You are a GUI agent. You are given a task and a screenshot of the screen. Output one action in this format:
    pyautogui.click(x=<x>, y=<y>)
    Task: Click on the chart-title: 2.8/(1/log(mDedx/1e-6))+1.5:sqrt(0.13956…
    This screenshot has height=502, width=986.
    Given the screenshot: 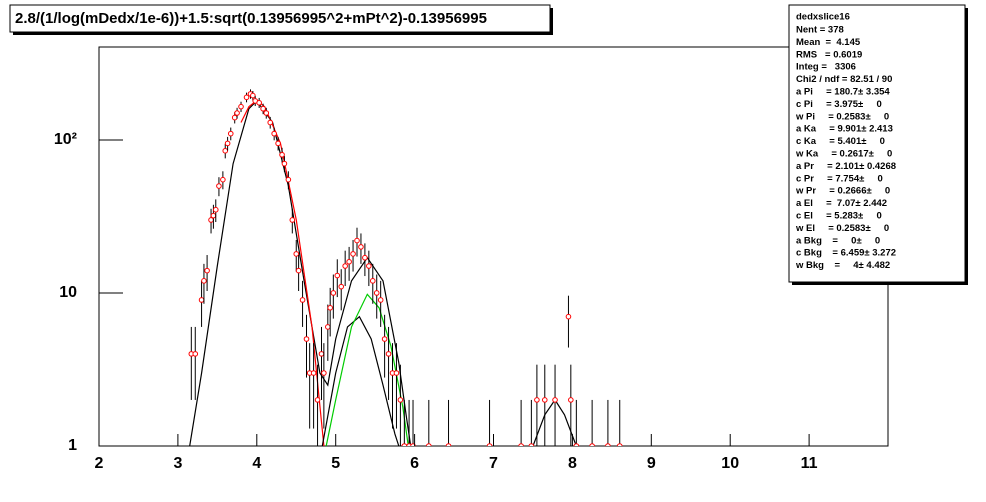 What is the action you would take?
    pyautogui.click(x=251, y=18)
    